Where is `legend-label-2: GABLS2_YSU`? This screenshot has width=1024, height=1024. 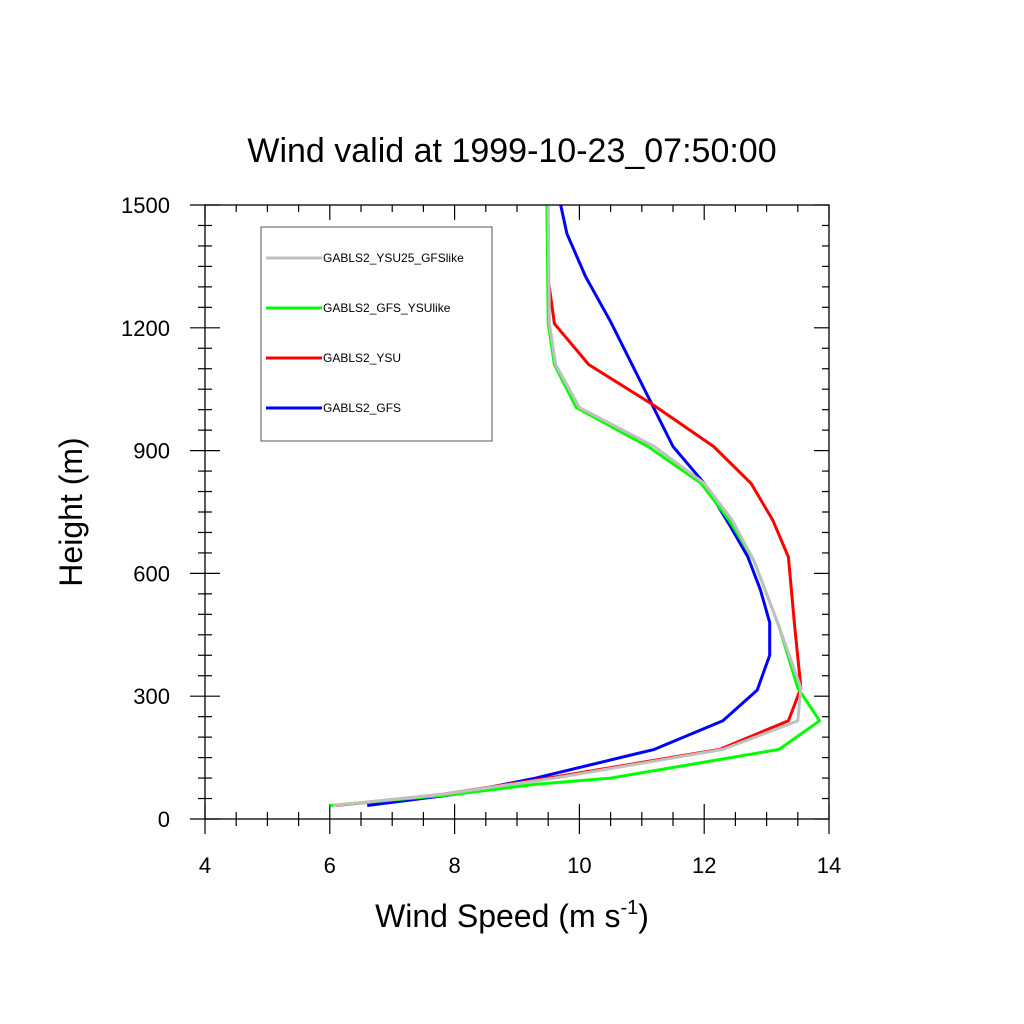
legend-label-2: GABLS2_YSU is located at coordinates (362, 358).